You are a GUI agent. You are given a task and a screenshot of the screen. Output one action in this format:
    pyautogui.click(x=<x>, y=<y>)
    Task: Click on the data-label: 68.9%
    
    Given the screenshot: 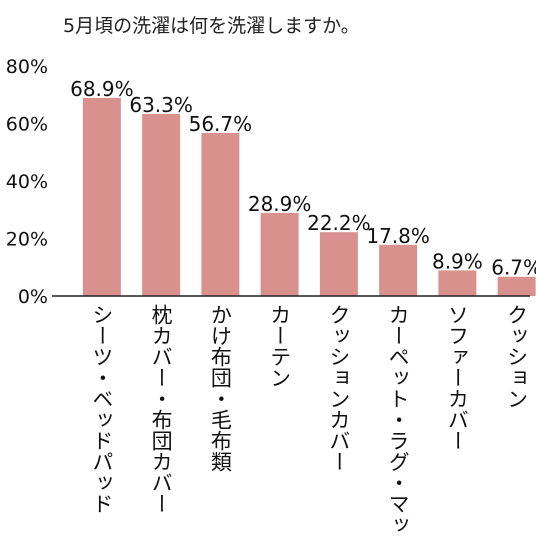 What is the action you would take?
    pyautogui.click(x=102, y=89)
    